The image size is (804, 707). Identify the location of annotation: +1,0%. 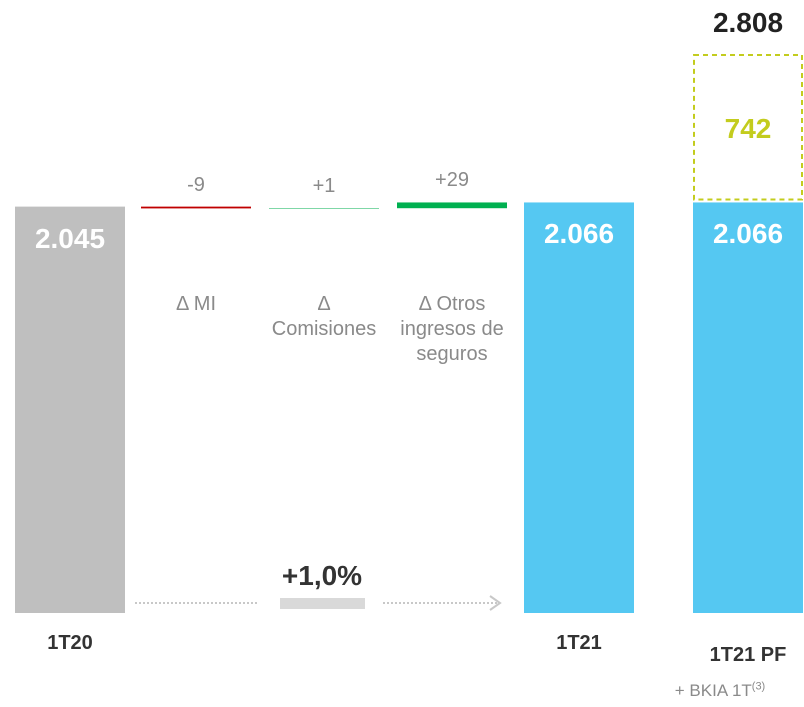
(322, 575).